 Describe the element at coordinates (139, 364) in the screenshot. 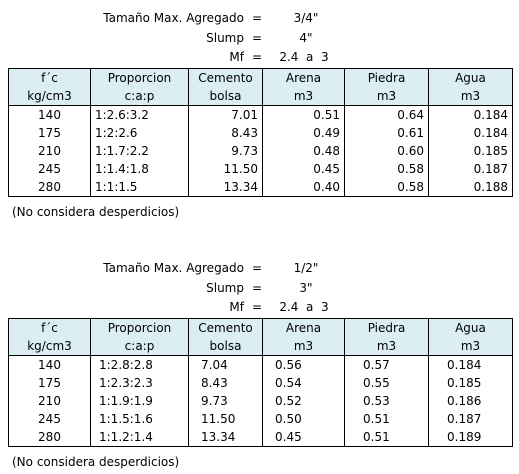

I see `cell-proporcion: 1:2.8:2.8` at that location.